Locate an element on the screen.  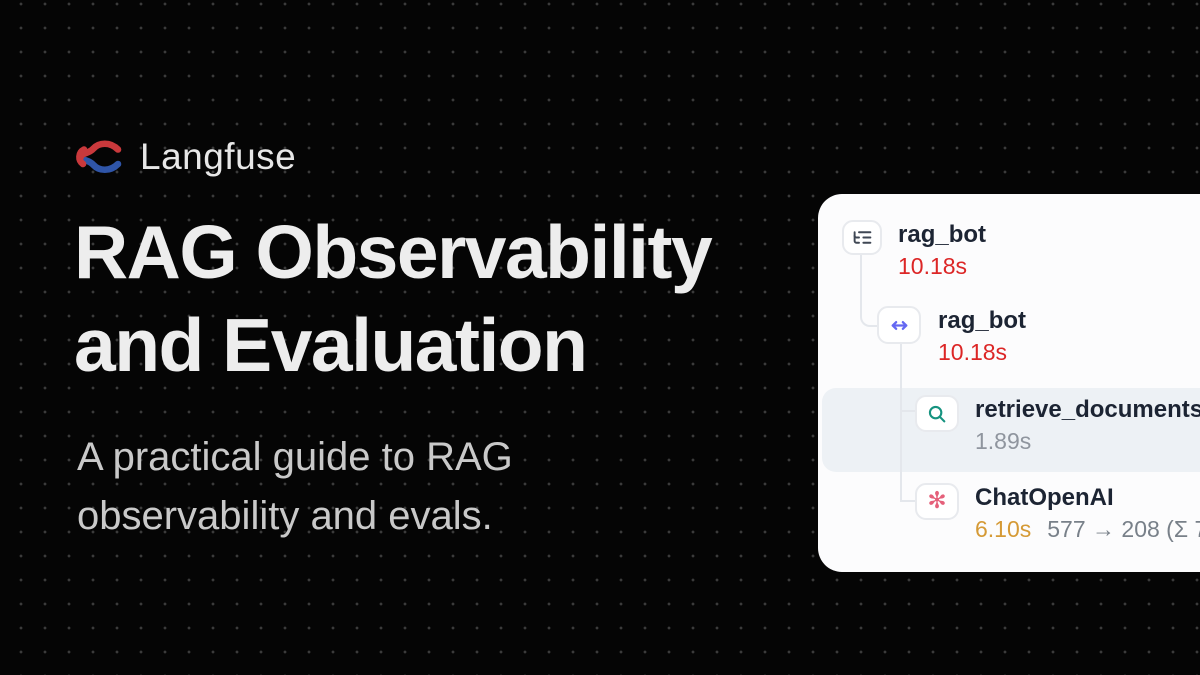
openai-icon: ✻ is located at coordinates (937, 501).